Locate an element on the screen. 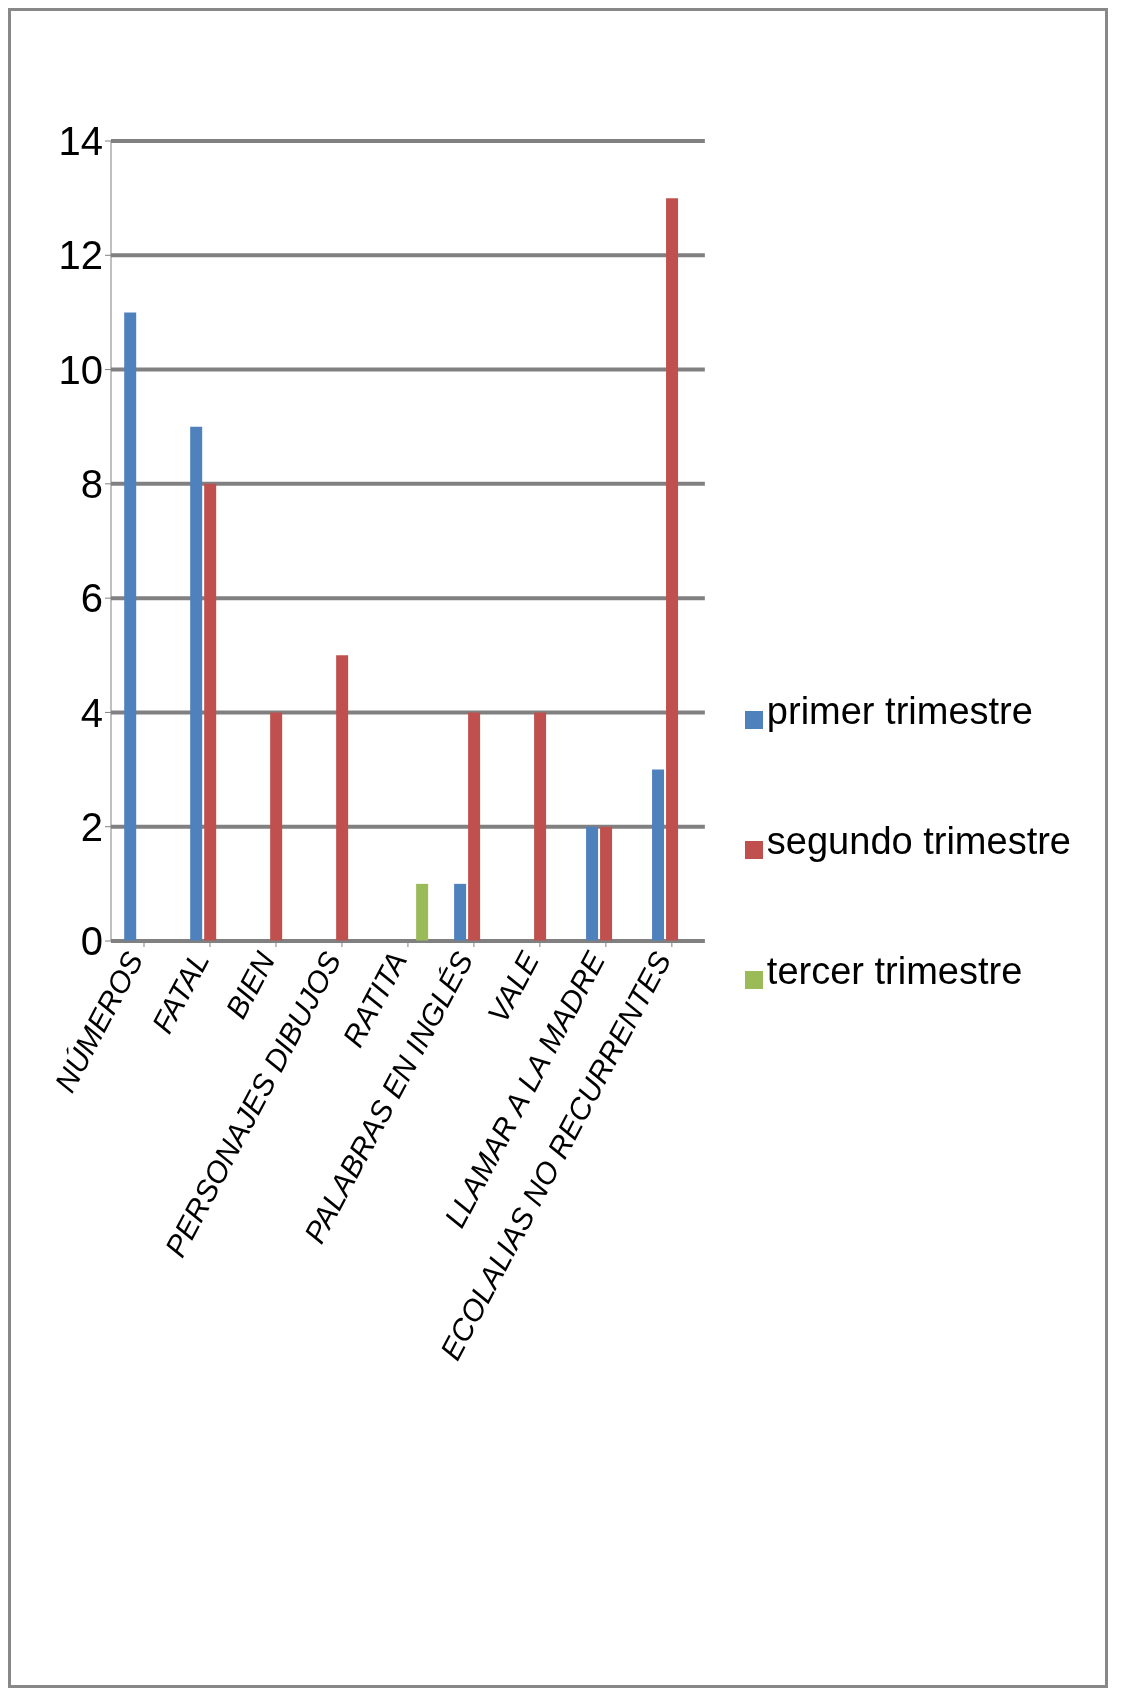 This screenshot has height=1697, width=1121. y-tick-label: 10 is located at coordinates (80, 369).